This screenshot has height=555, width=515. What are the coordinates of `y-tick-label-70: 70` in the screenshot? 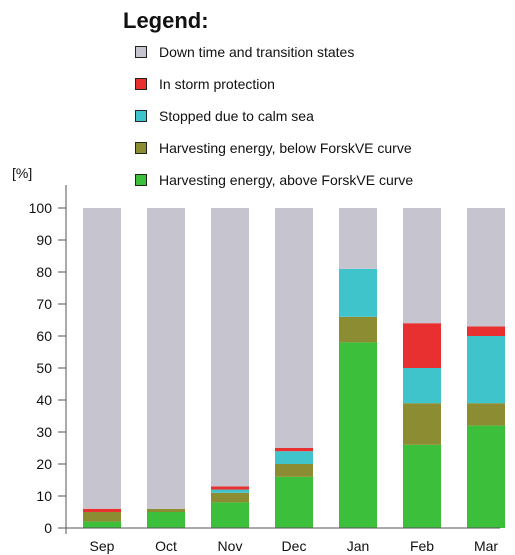 It's located at (44, 304).